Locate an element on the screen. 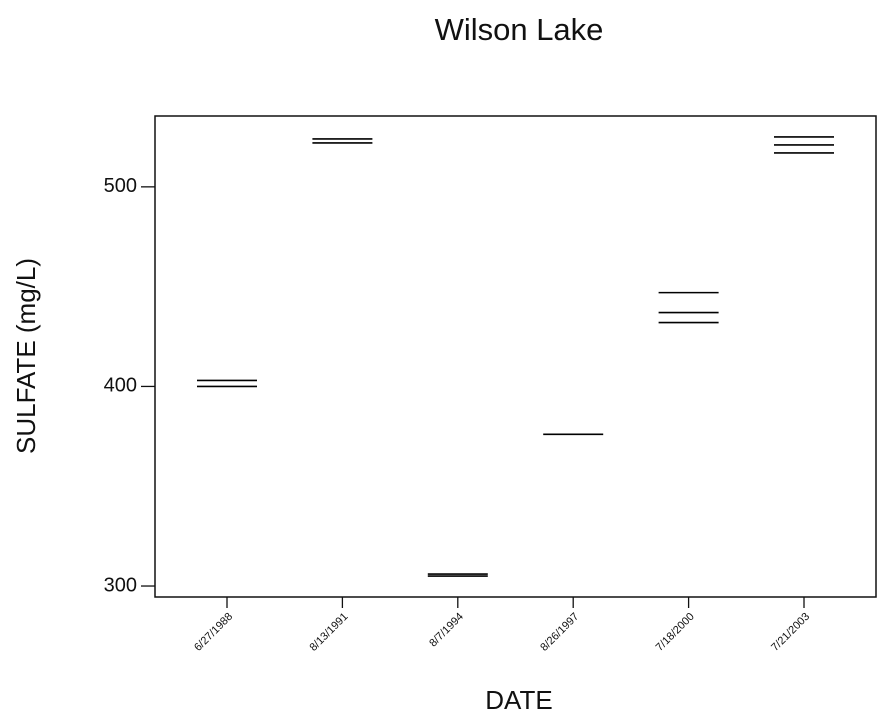 The width and height of the screenshot is (877, 724). x-tick-label: 8/26/1997 is located at coordinates (559, 632).